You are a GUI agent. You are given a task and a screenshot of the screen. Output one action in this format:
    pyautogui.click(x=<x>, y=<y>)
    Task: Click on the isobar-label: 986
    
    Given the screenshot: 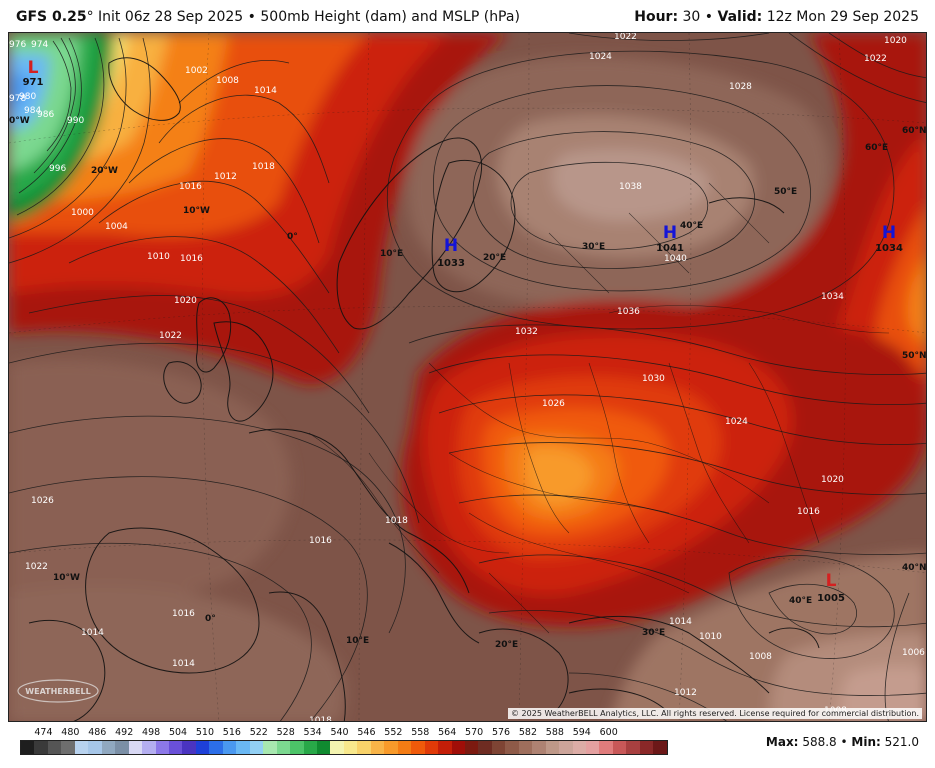 What is the action you would take?
    pyautogui.click(x=45, y=115)
    